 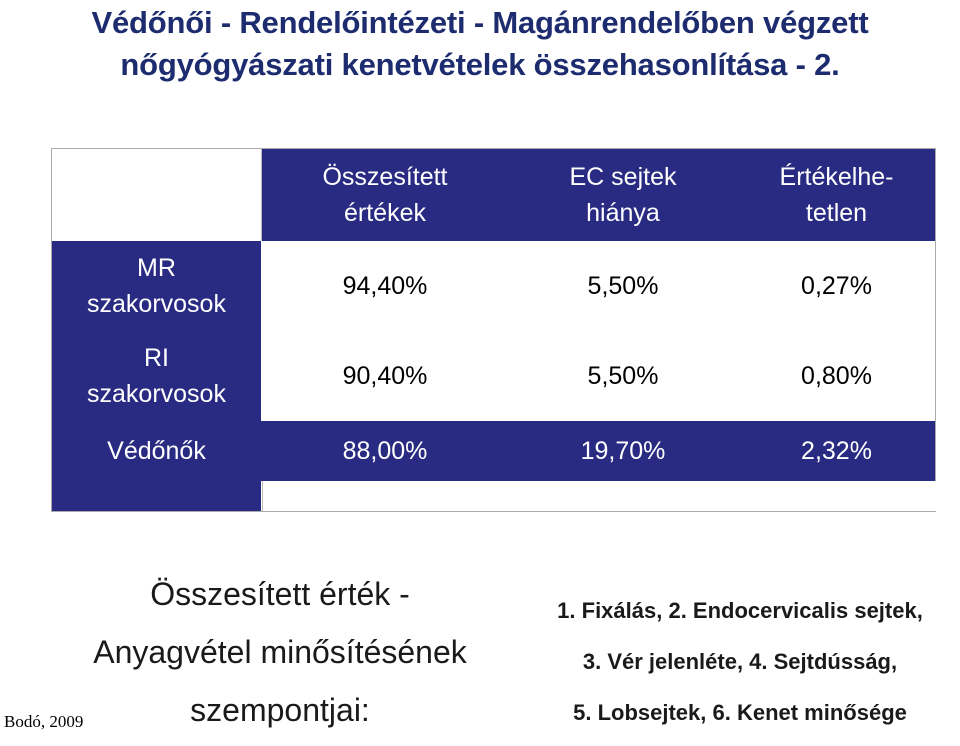 What do you see at coordinates (156, 358) in the screenshot?
I see `row-label-text: RI` at bounding box center [156, 358].